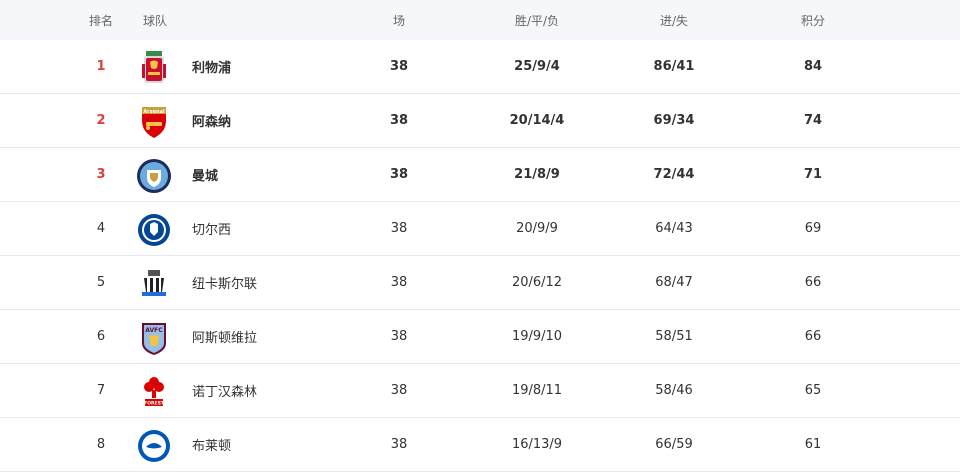 This screenshot has width=960, height=473. What do you see at coordinates (154, 68) in the screenshot?
I see `liverpool-crest-icon` at bounding box center [154, 68].